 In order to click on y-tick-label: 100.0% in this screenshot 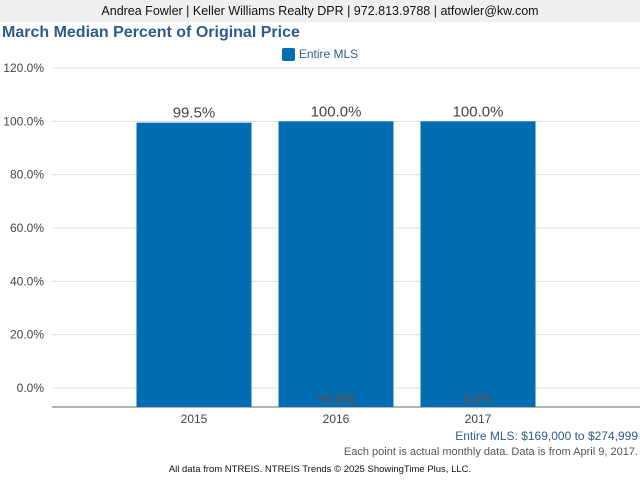, I will do `click(23, 121)`.